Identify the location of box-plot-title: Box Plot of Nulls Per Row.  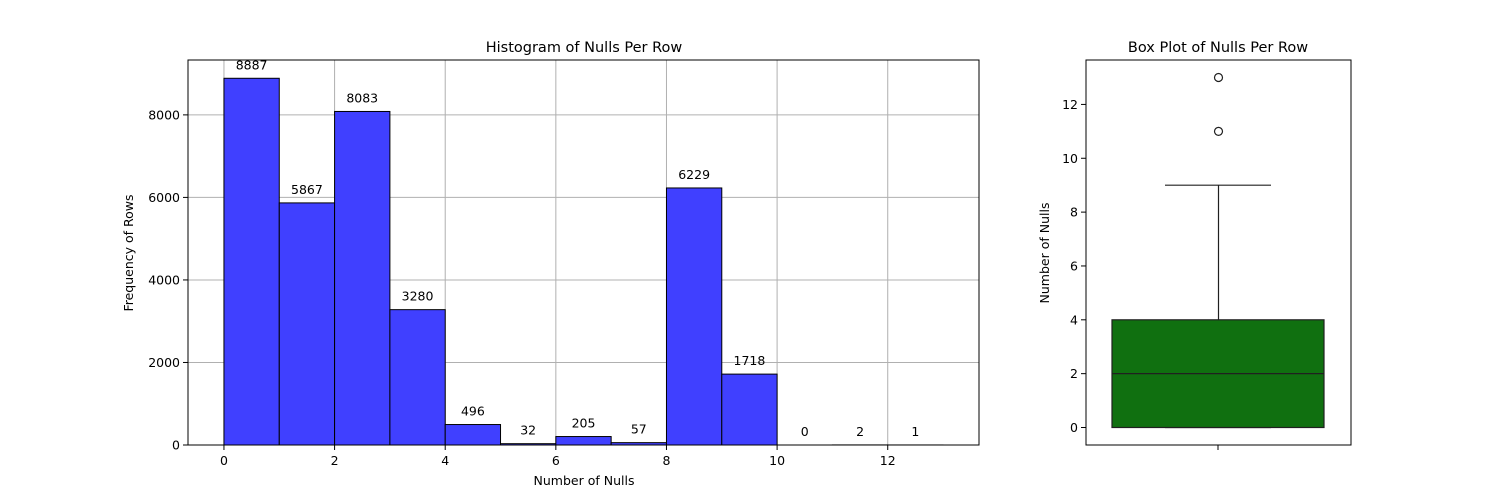
(1218, 48).